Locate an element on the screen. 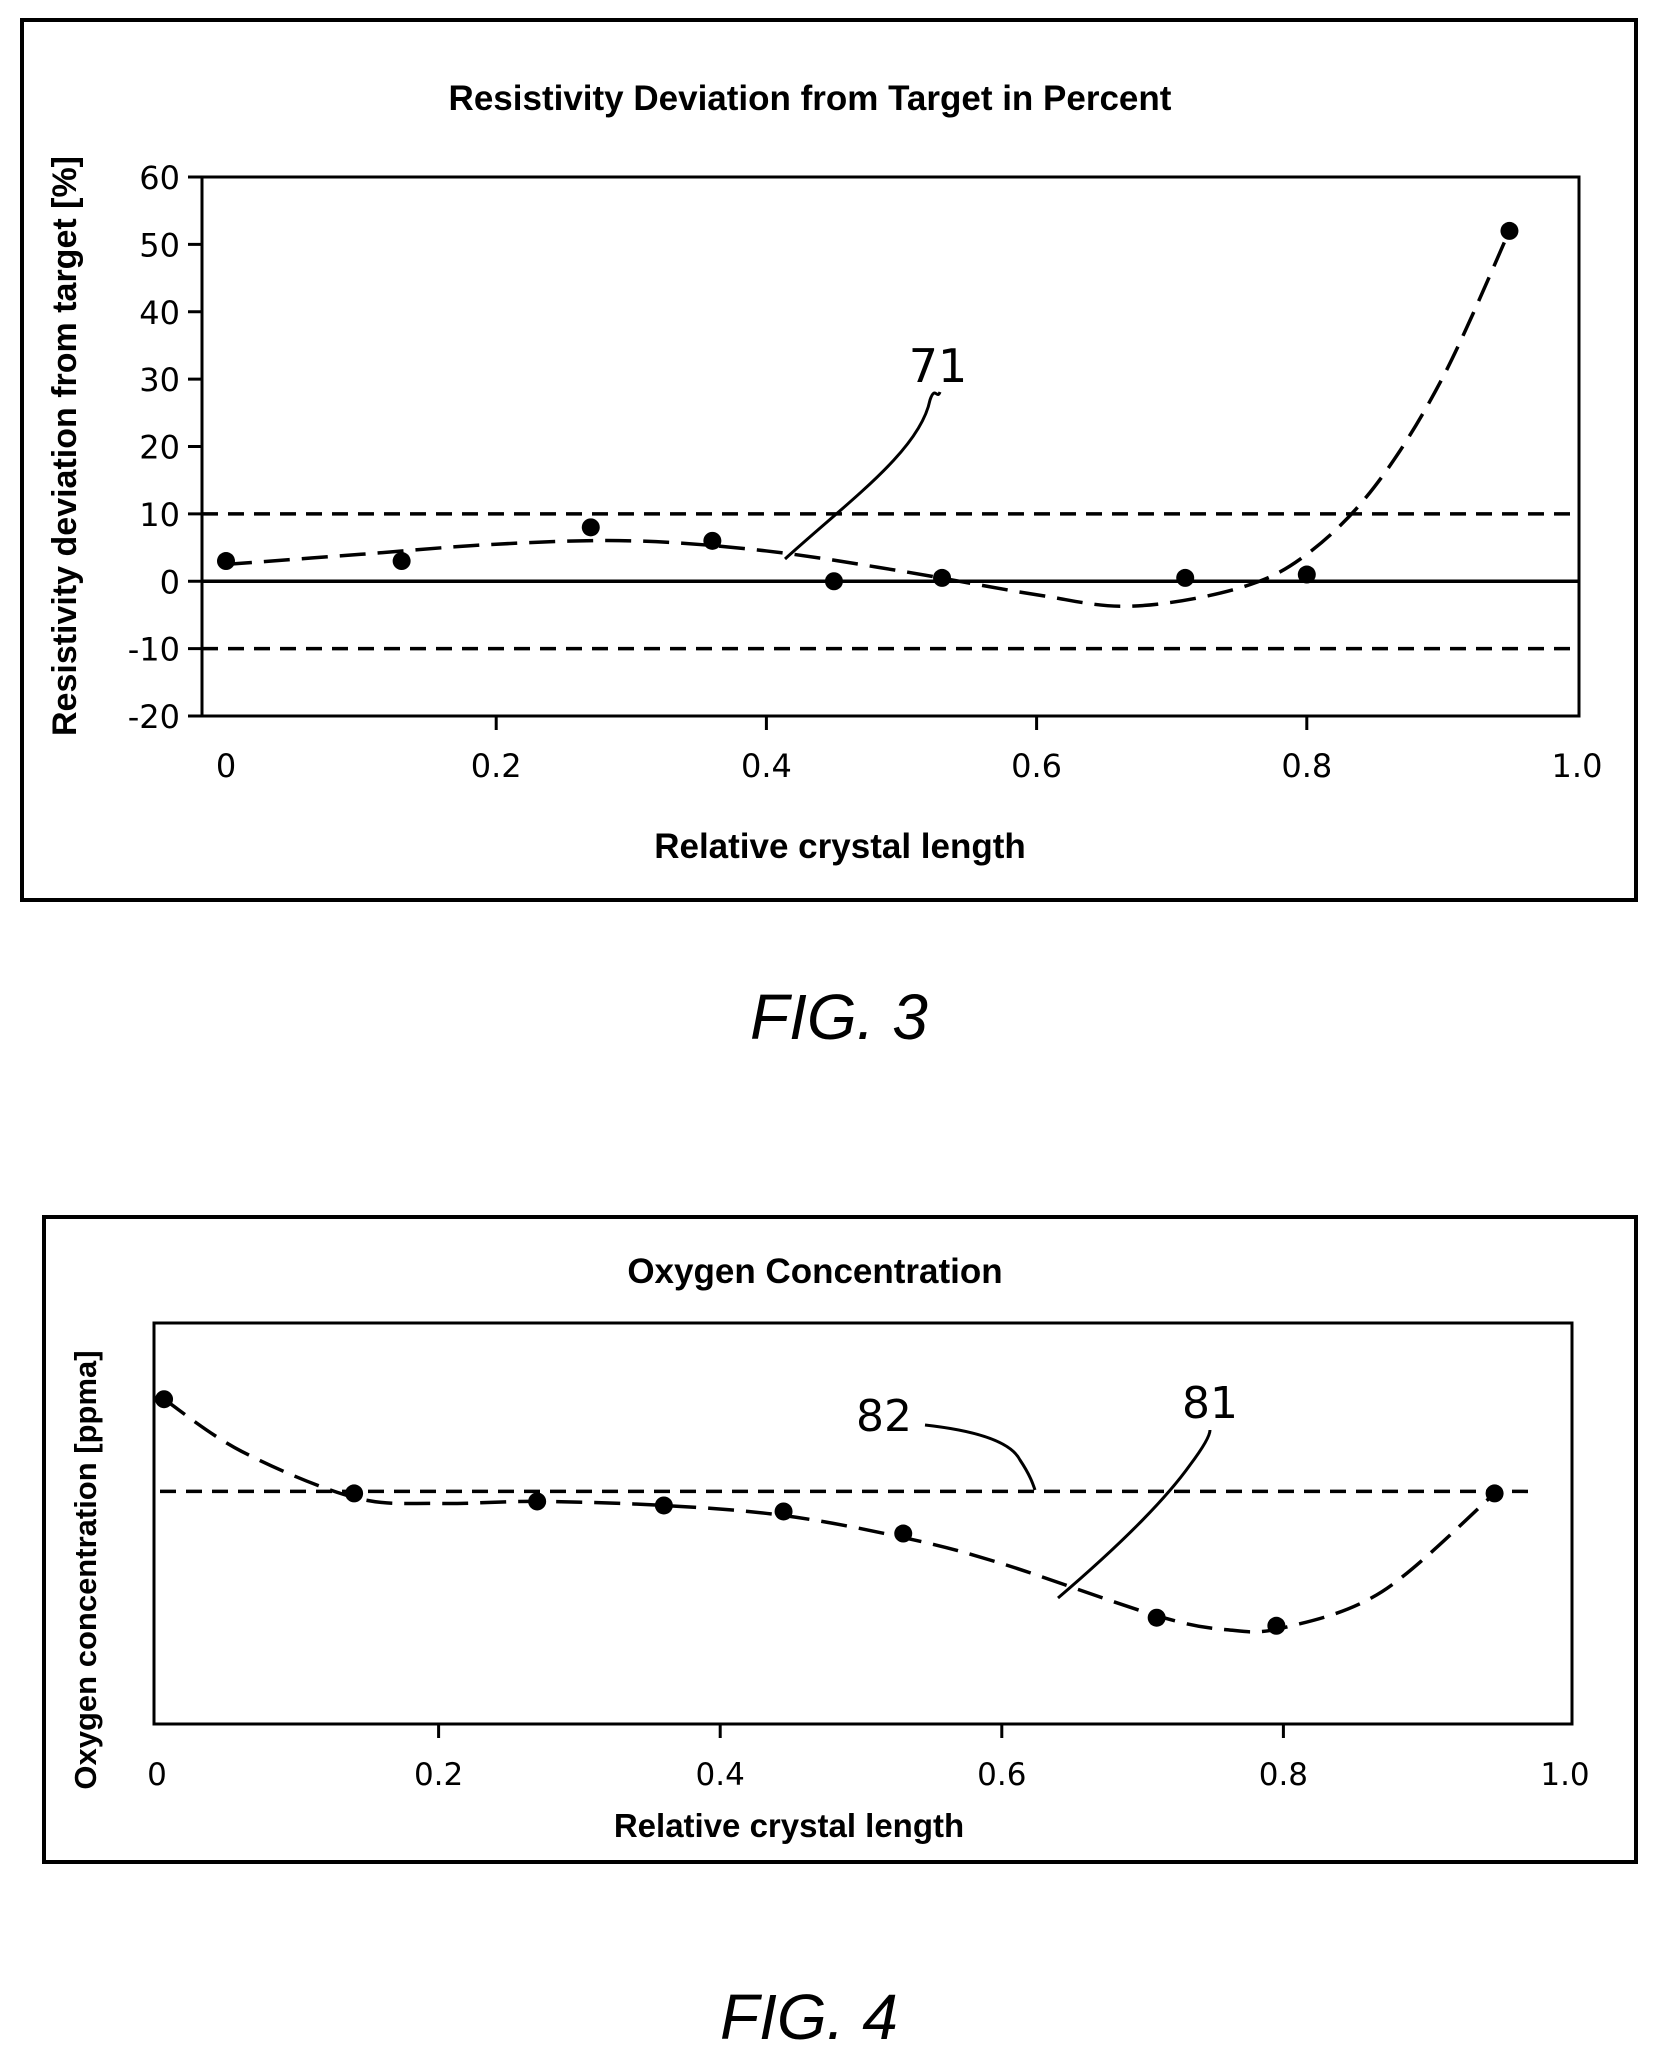 This screenshot has height=2068, width=1663. fig4-x-tick-label: 1.0 is located at coordinates (1564, 1775).